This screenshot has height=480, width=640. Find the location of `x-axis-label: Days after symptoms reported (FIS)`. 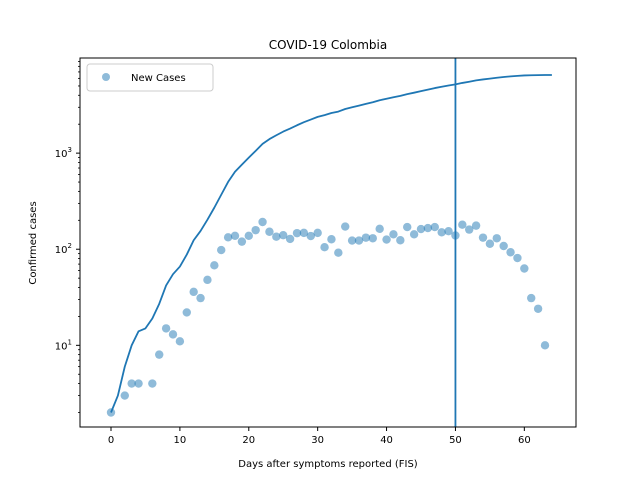

x-axis-label: Days after symptoms reported (FIS) is located at coordinates (328, 464).